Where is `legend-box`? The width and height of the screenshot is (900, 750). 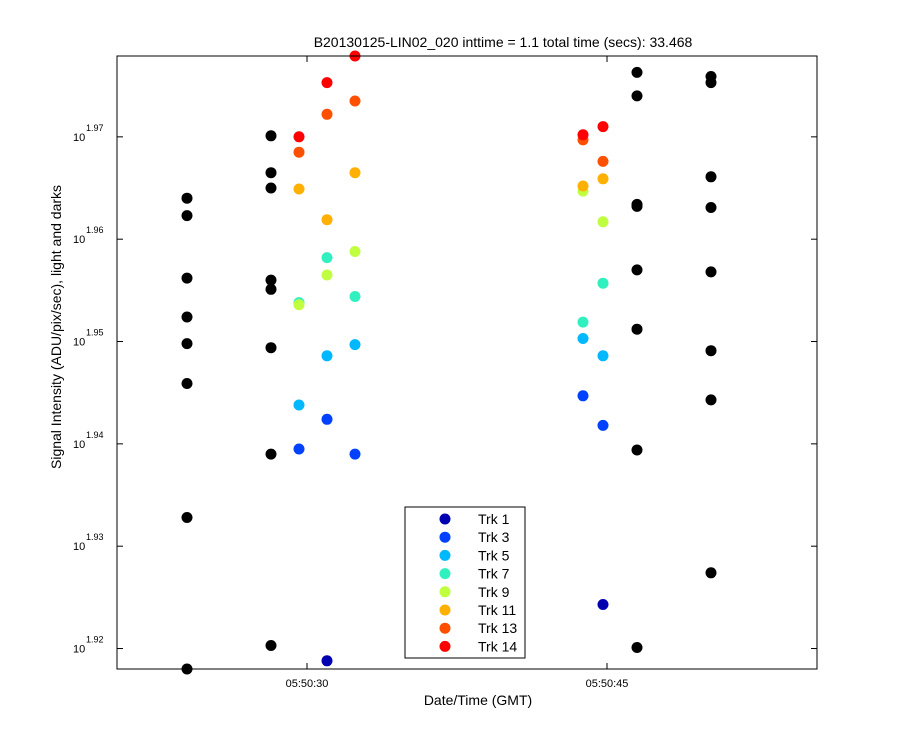
legend-box is located at coordinates (465, 582).